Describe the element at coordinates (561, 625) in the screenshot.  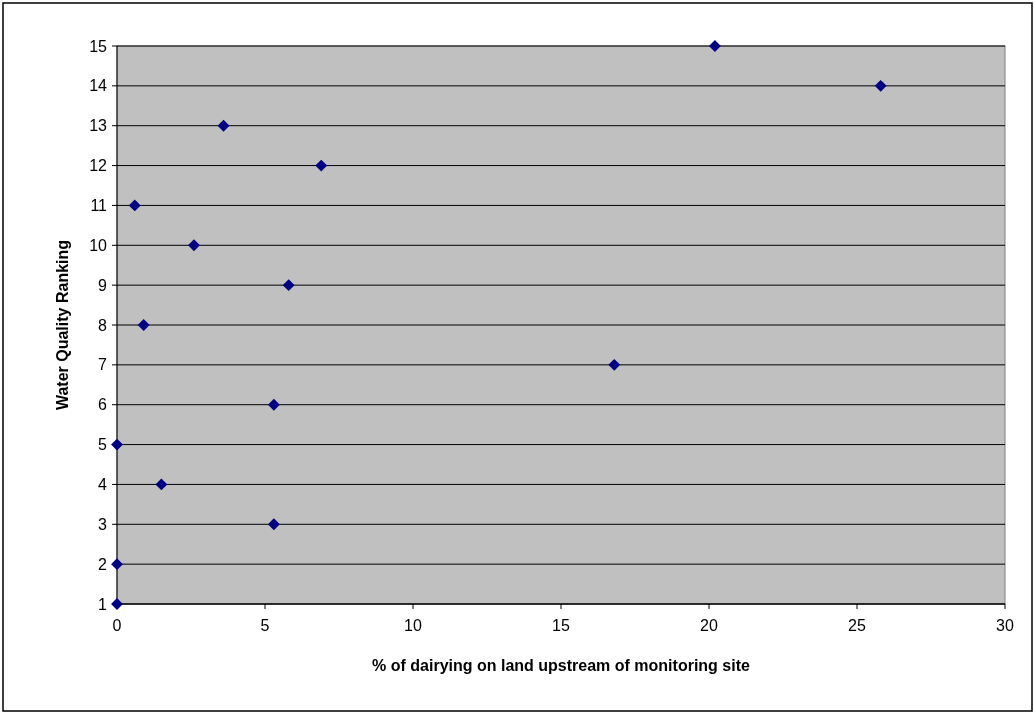
I see `x-tick-label: 15` at that location.